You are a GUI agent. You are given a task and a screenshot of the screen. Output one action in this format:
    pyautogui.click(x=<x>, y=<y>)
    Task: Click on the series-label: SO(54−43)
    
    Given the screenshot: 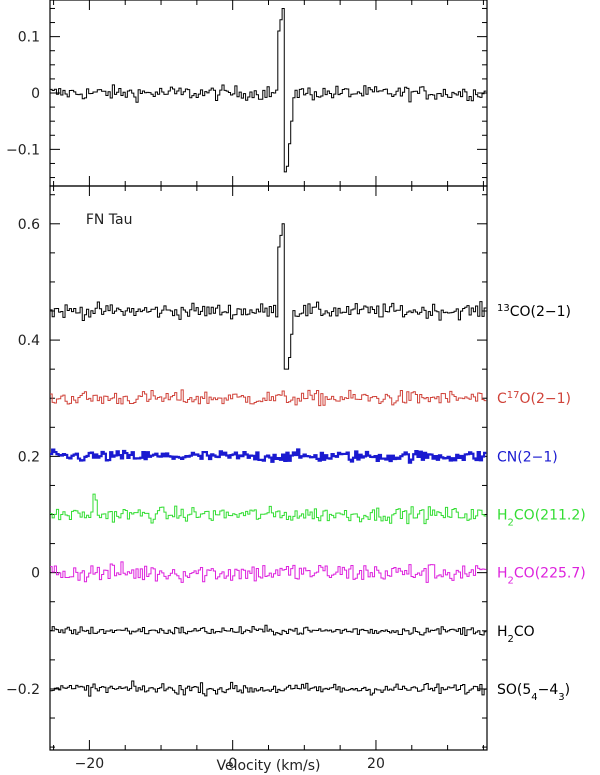 What is the action you would take?
    pyautogui.click(x=533, y=692)
    